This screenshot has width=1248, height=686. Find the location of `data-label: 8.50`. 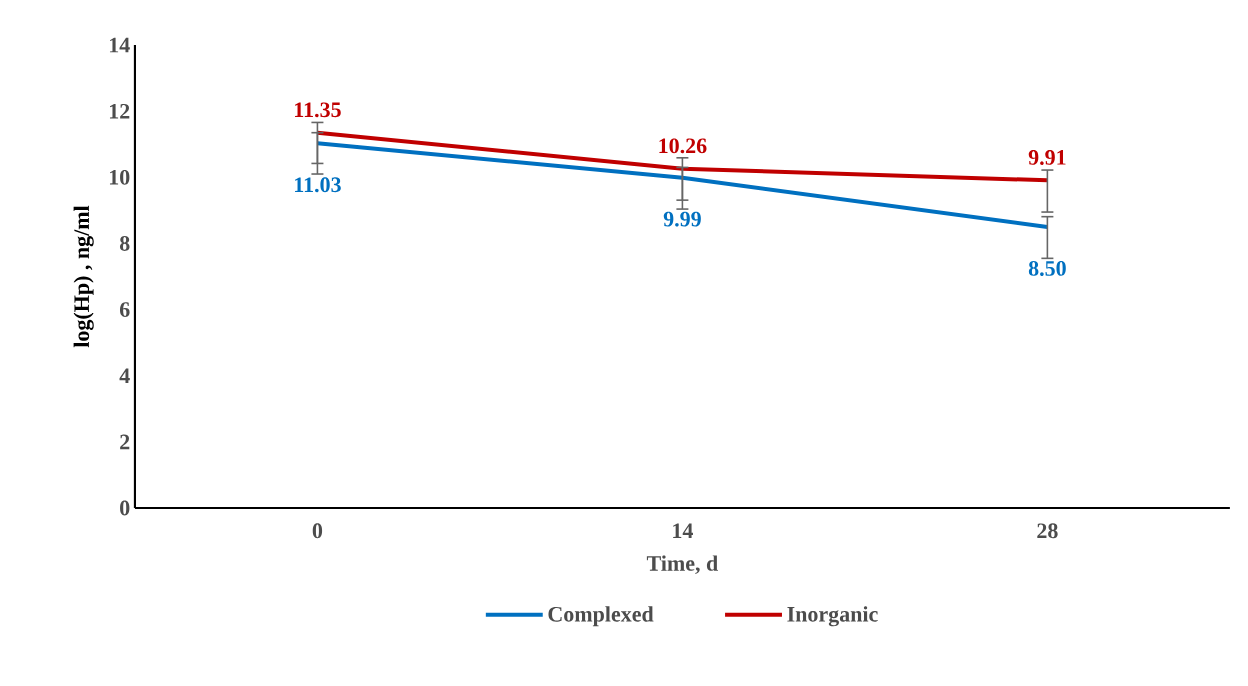

data-label: 8.50 is located at coordinates (1047, 268).